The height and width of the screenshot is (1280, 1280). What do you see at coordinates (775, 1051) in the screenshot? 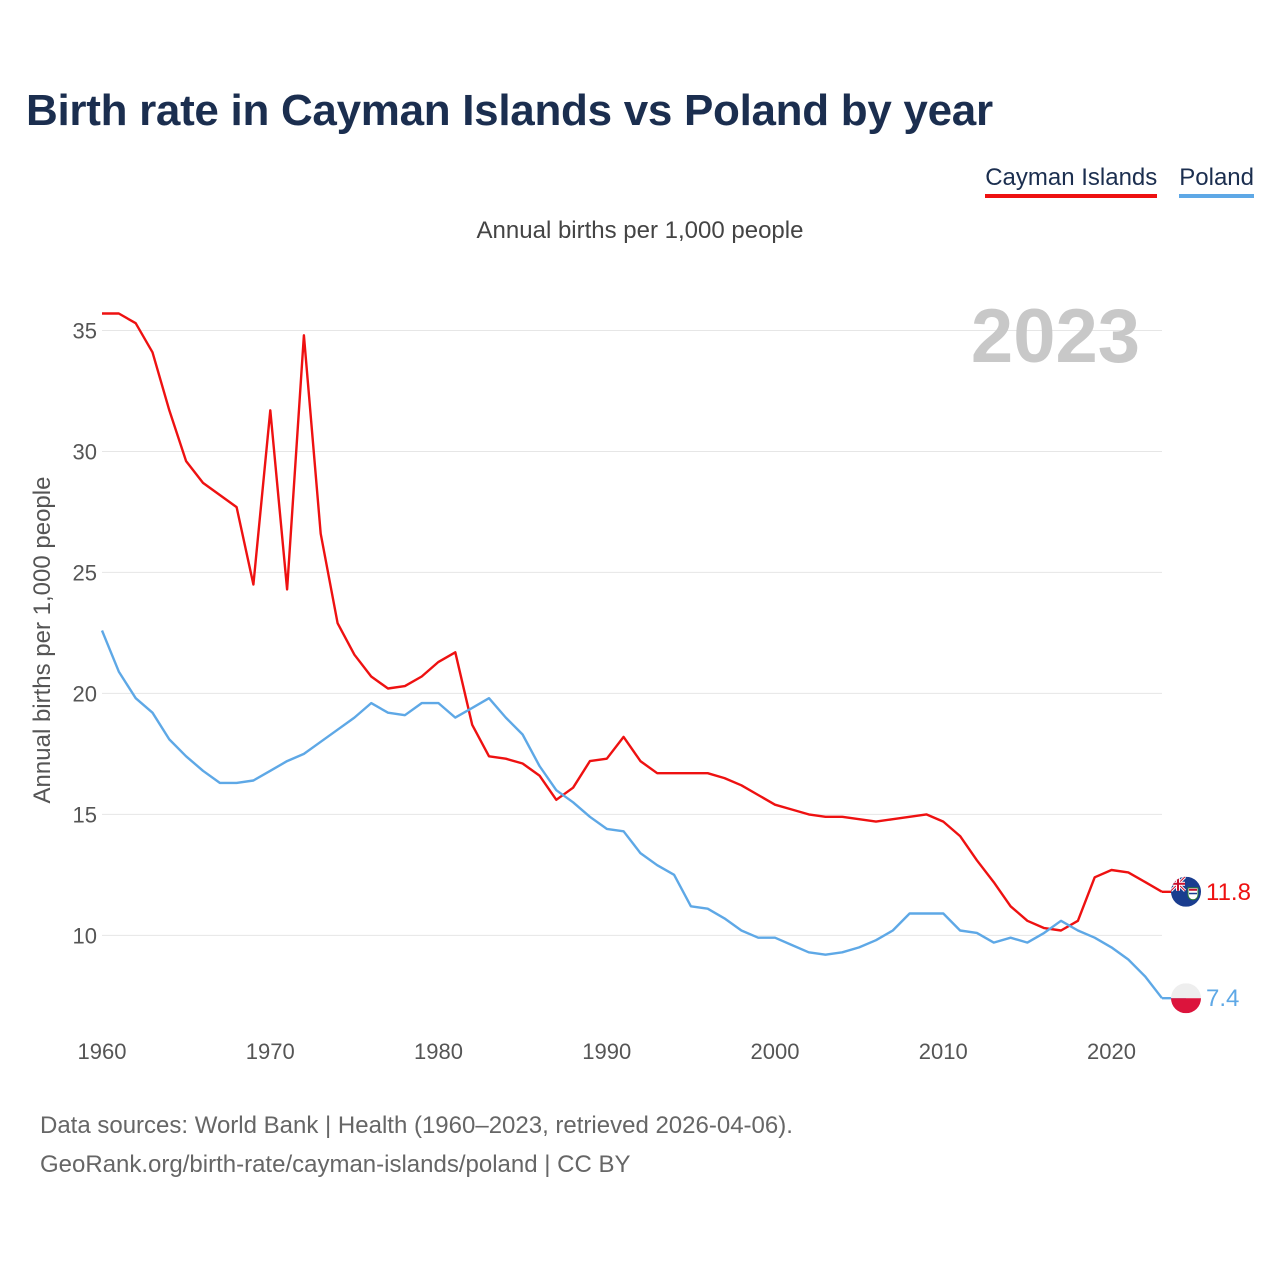
I see `x-tick-label-2000: 2000` at bounding box center [775, 1051].